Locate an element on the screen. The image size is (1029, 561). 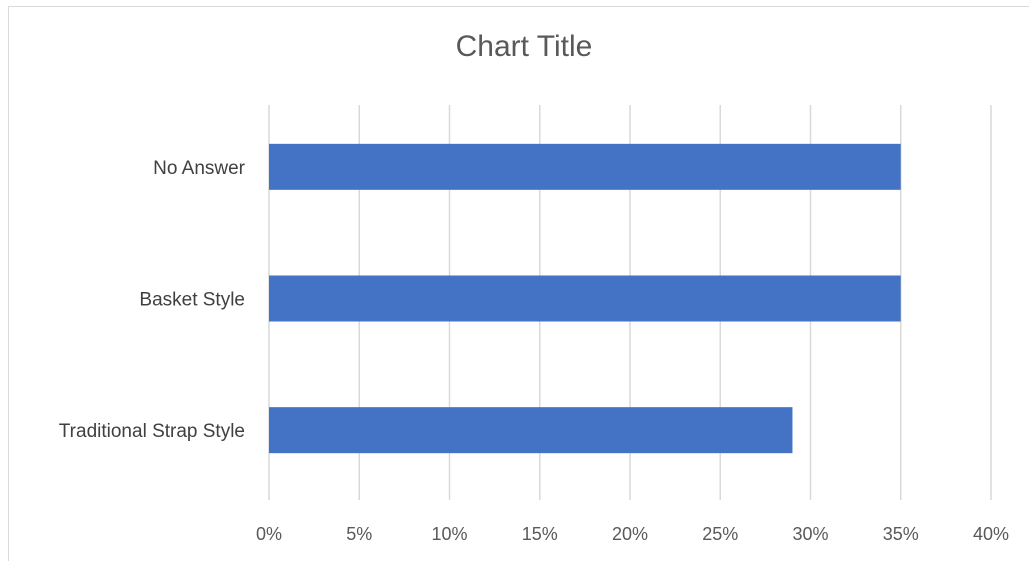
x-tick-labels: 0% 5% 10% 15% 20% 25% 30% 35% 40% is located at coordinates (632, 534).